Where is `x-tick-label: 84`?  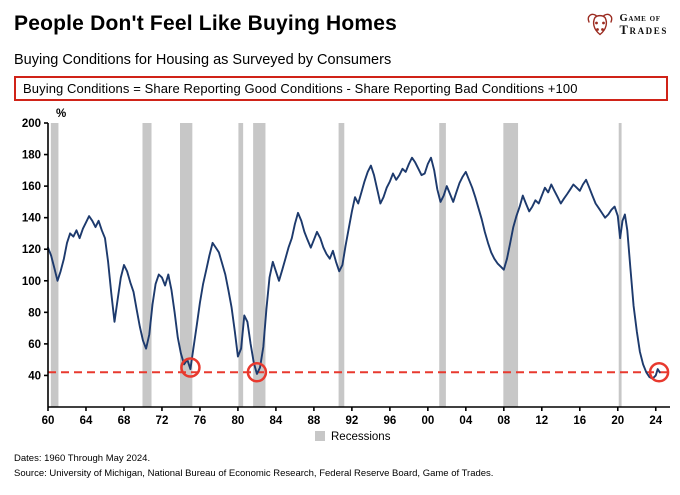
x-tick-label: 84 is located at coordinates (276, 421).